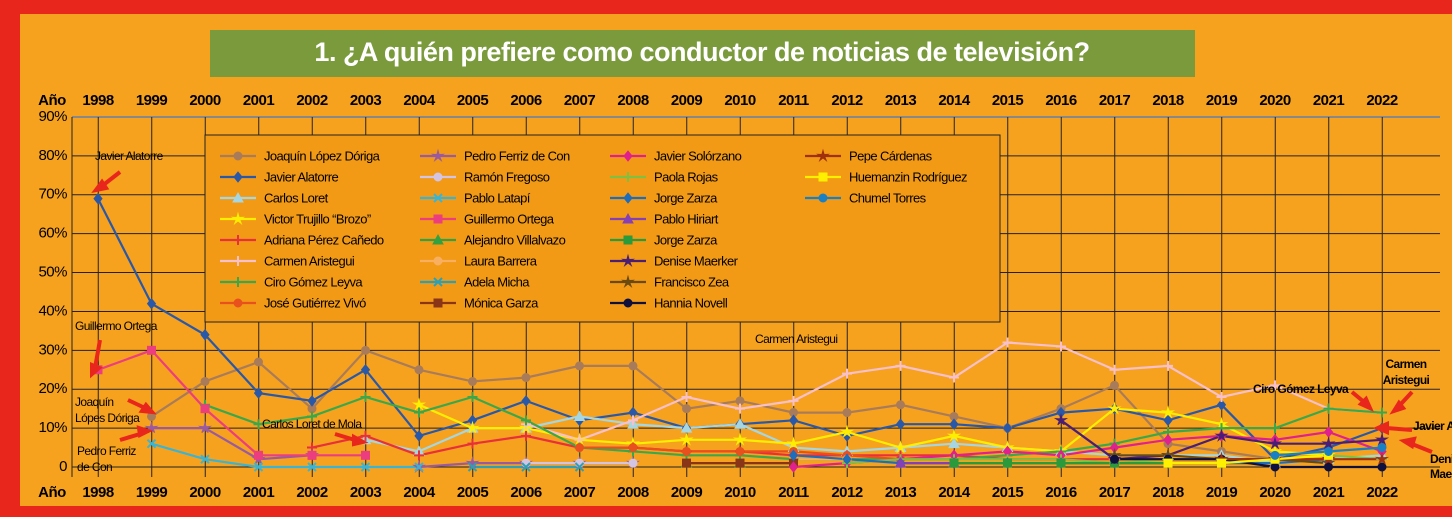 The width and height of the screenshot is (1452, 517). I want to click on x-tick-label: 2010, so click(740, 492).